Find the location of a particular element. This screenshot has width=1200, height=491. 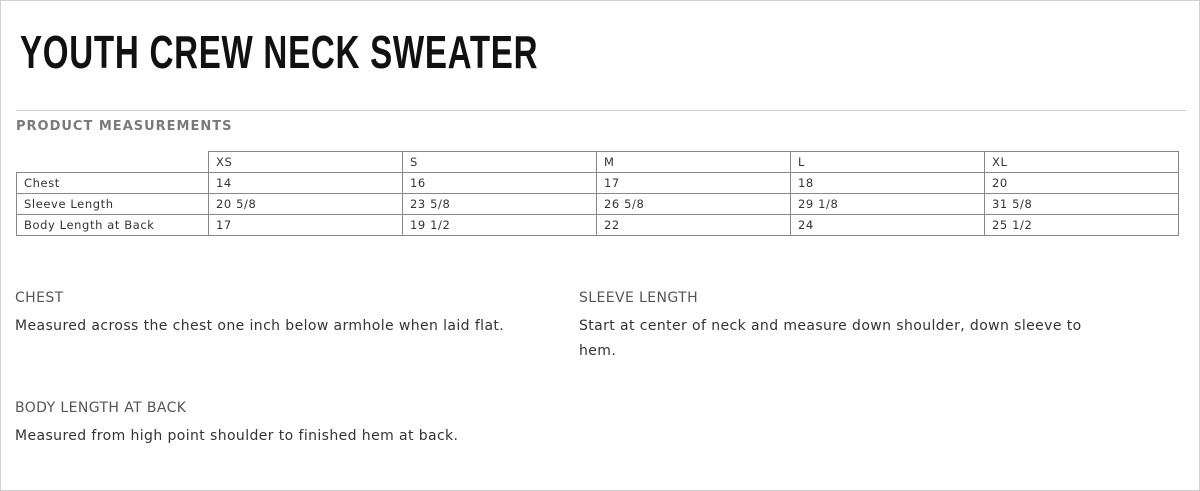

note-heading: CHEST is located at coordinates (39, 298).